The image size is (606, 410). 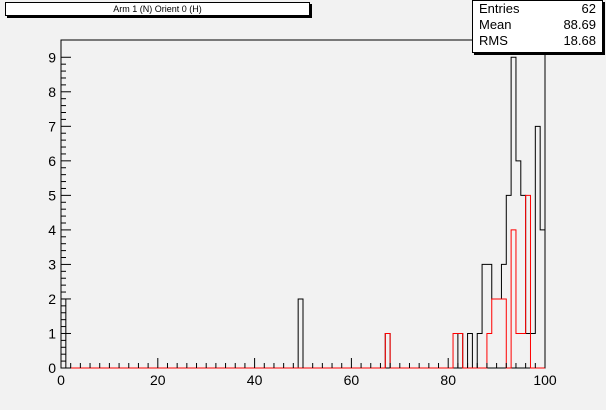 I want to click on y-tick-label: 5, so click(x=52, y=195).